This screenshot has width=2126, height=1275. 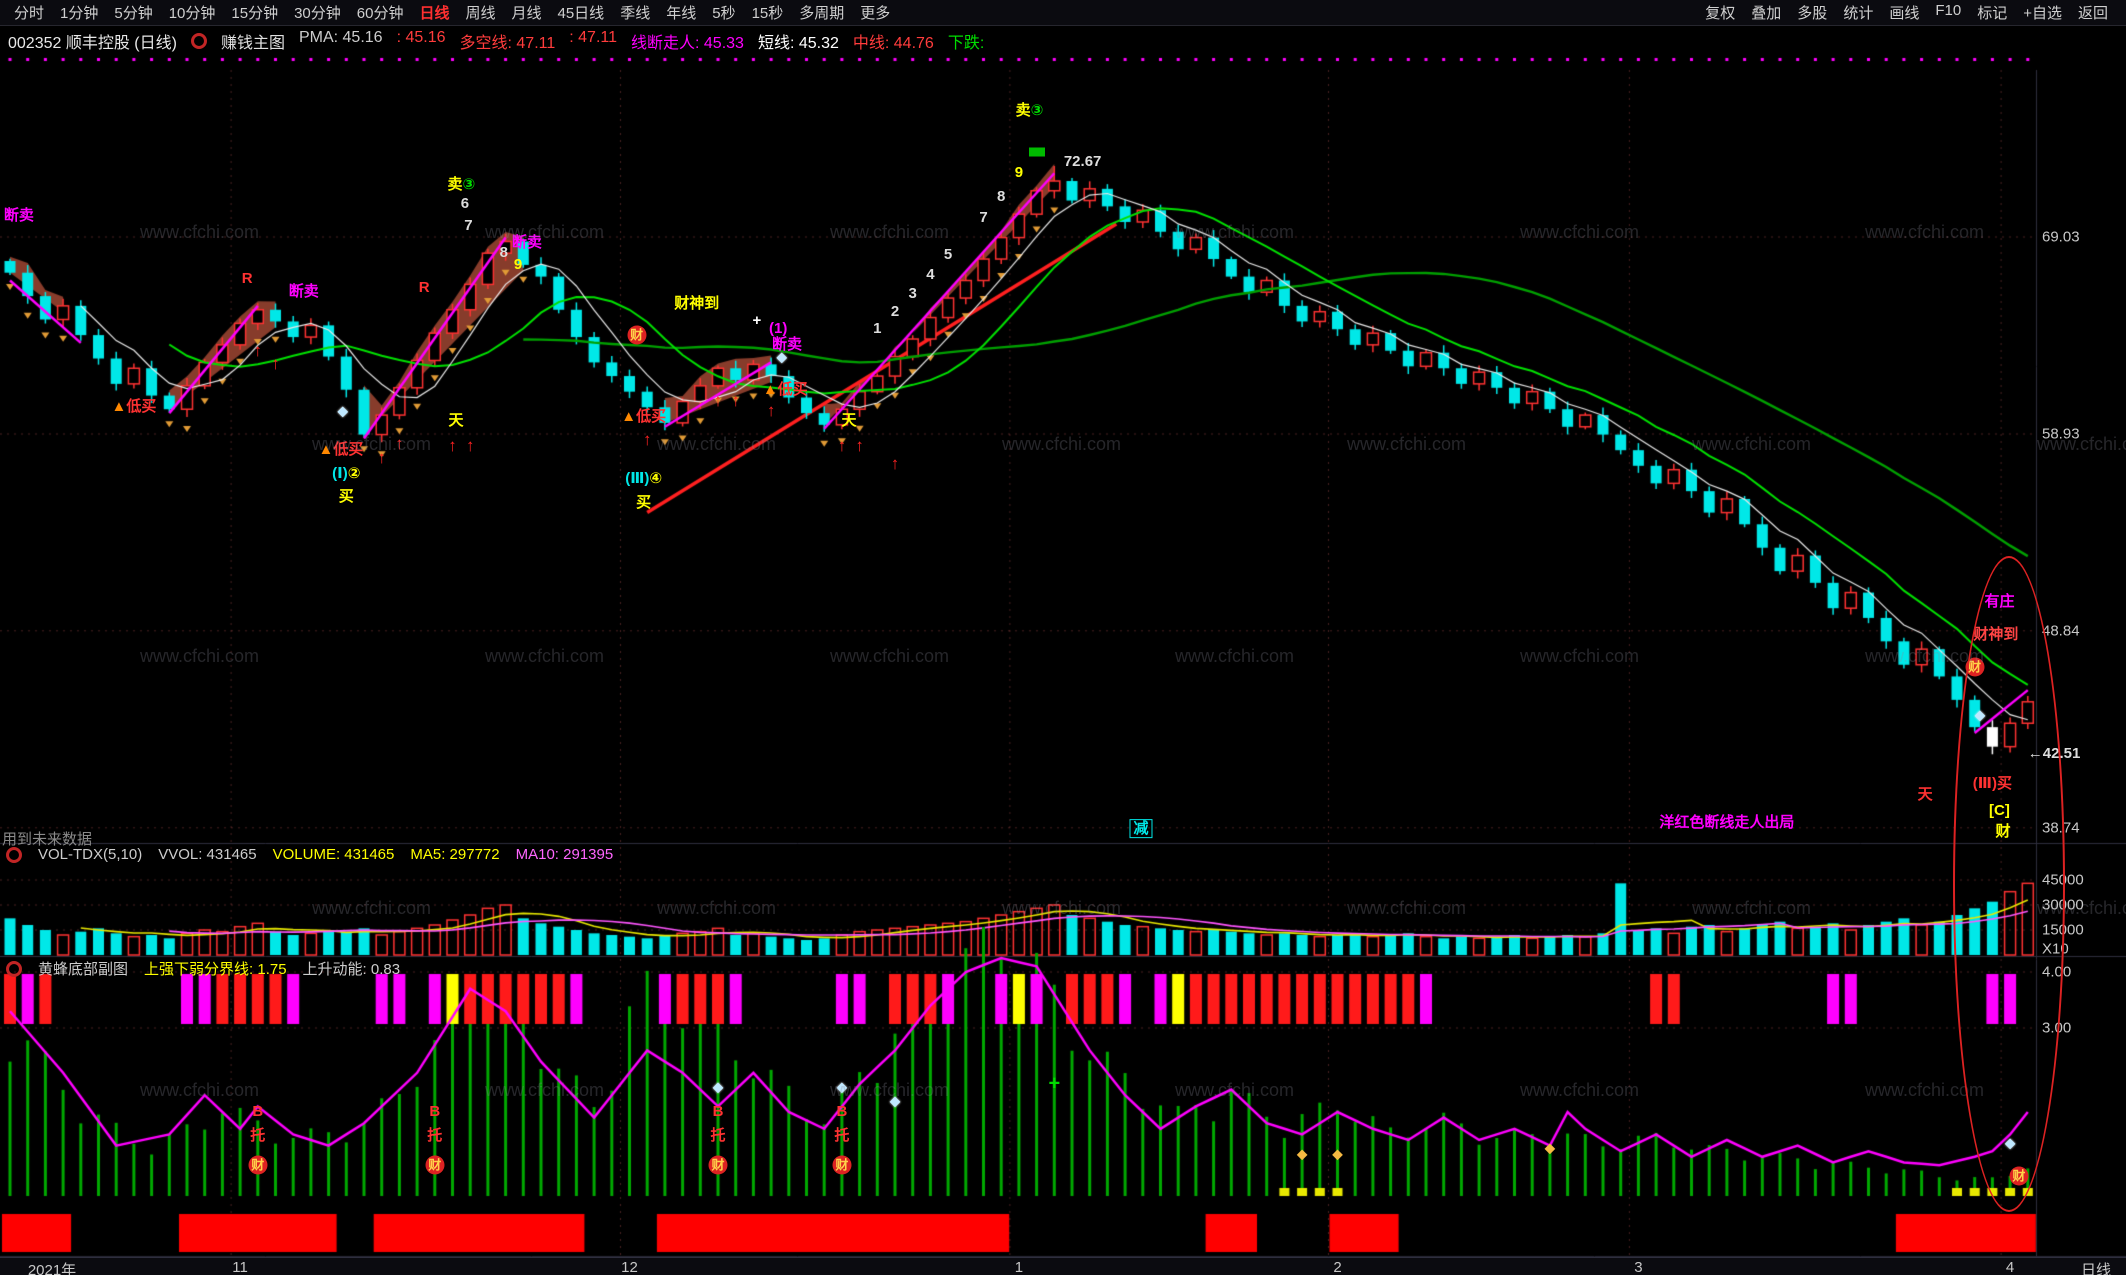 What do you see at coordinates (255, 13) in the screenshot?
I see `menu-item-4: 15分钟` at bounding box center [255, 13].